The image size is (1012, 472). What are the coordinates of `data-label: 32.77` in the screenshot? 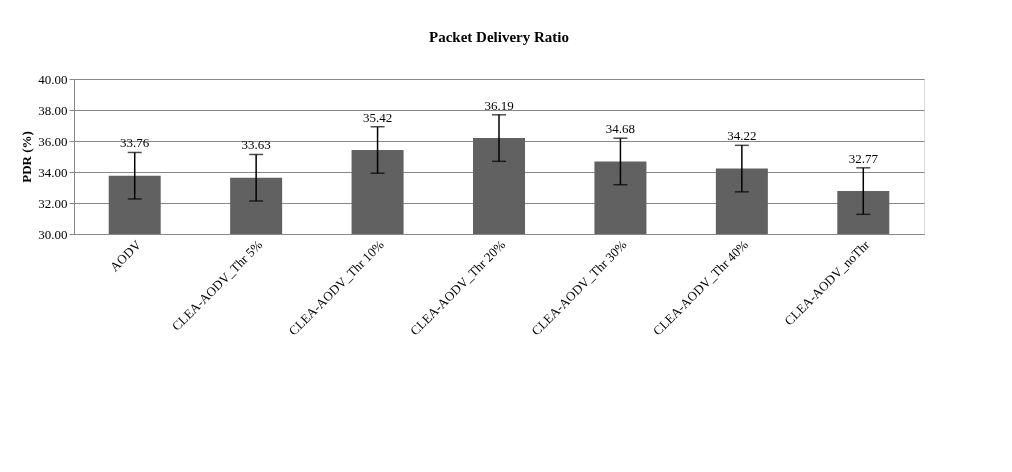 It's located at (863, 158).